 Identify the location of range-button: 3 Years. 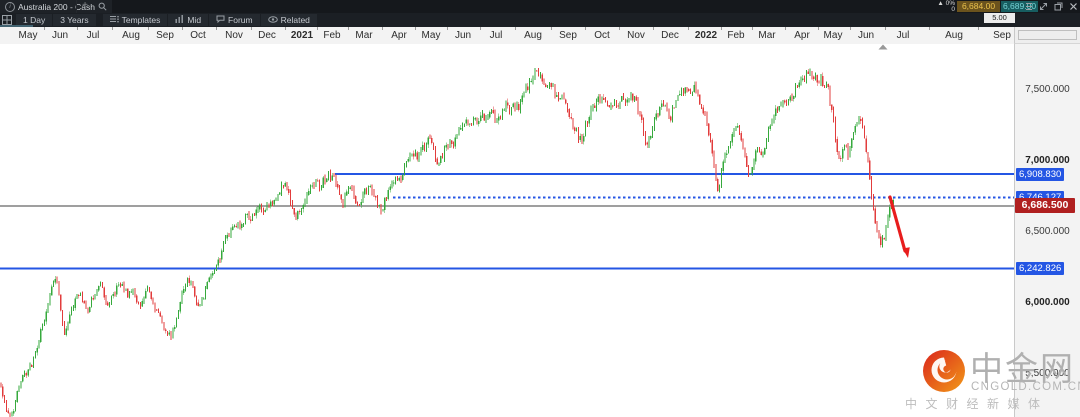
(74, 20).